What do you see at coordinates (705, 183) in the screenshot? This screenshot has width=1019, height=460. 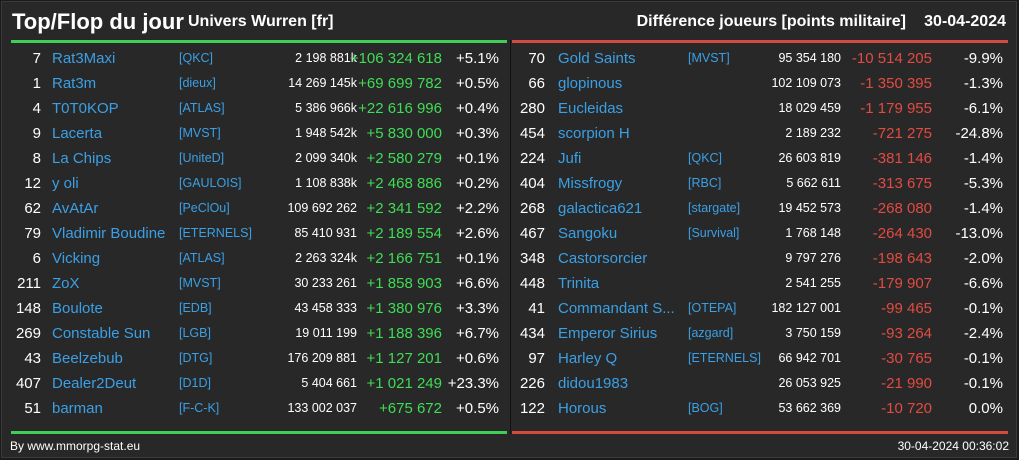 I see `alliance-tag-link: [RBC]` at bounding box center [705, 183].